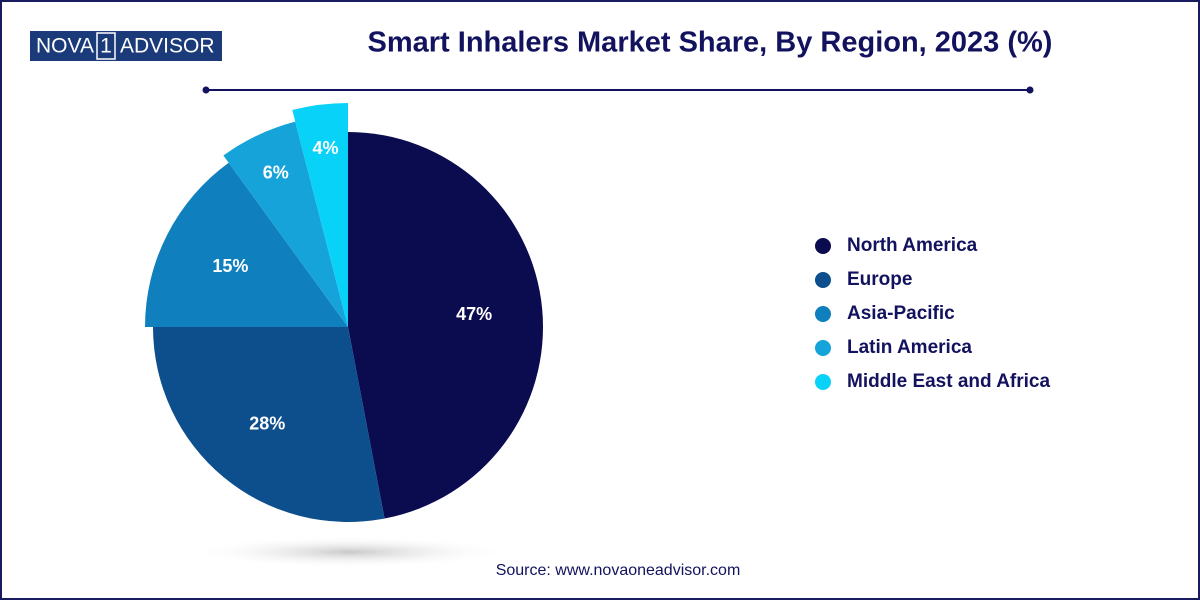  What do you see at coordinates (909, 347) in the screenshot?
I see `legend-label: Latin America` at bounding box center [909, 347].